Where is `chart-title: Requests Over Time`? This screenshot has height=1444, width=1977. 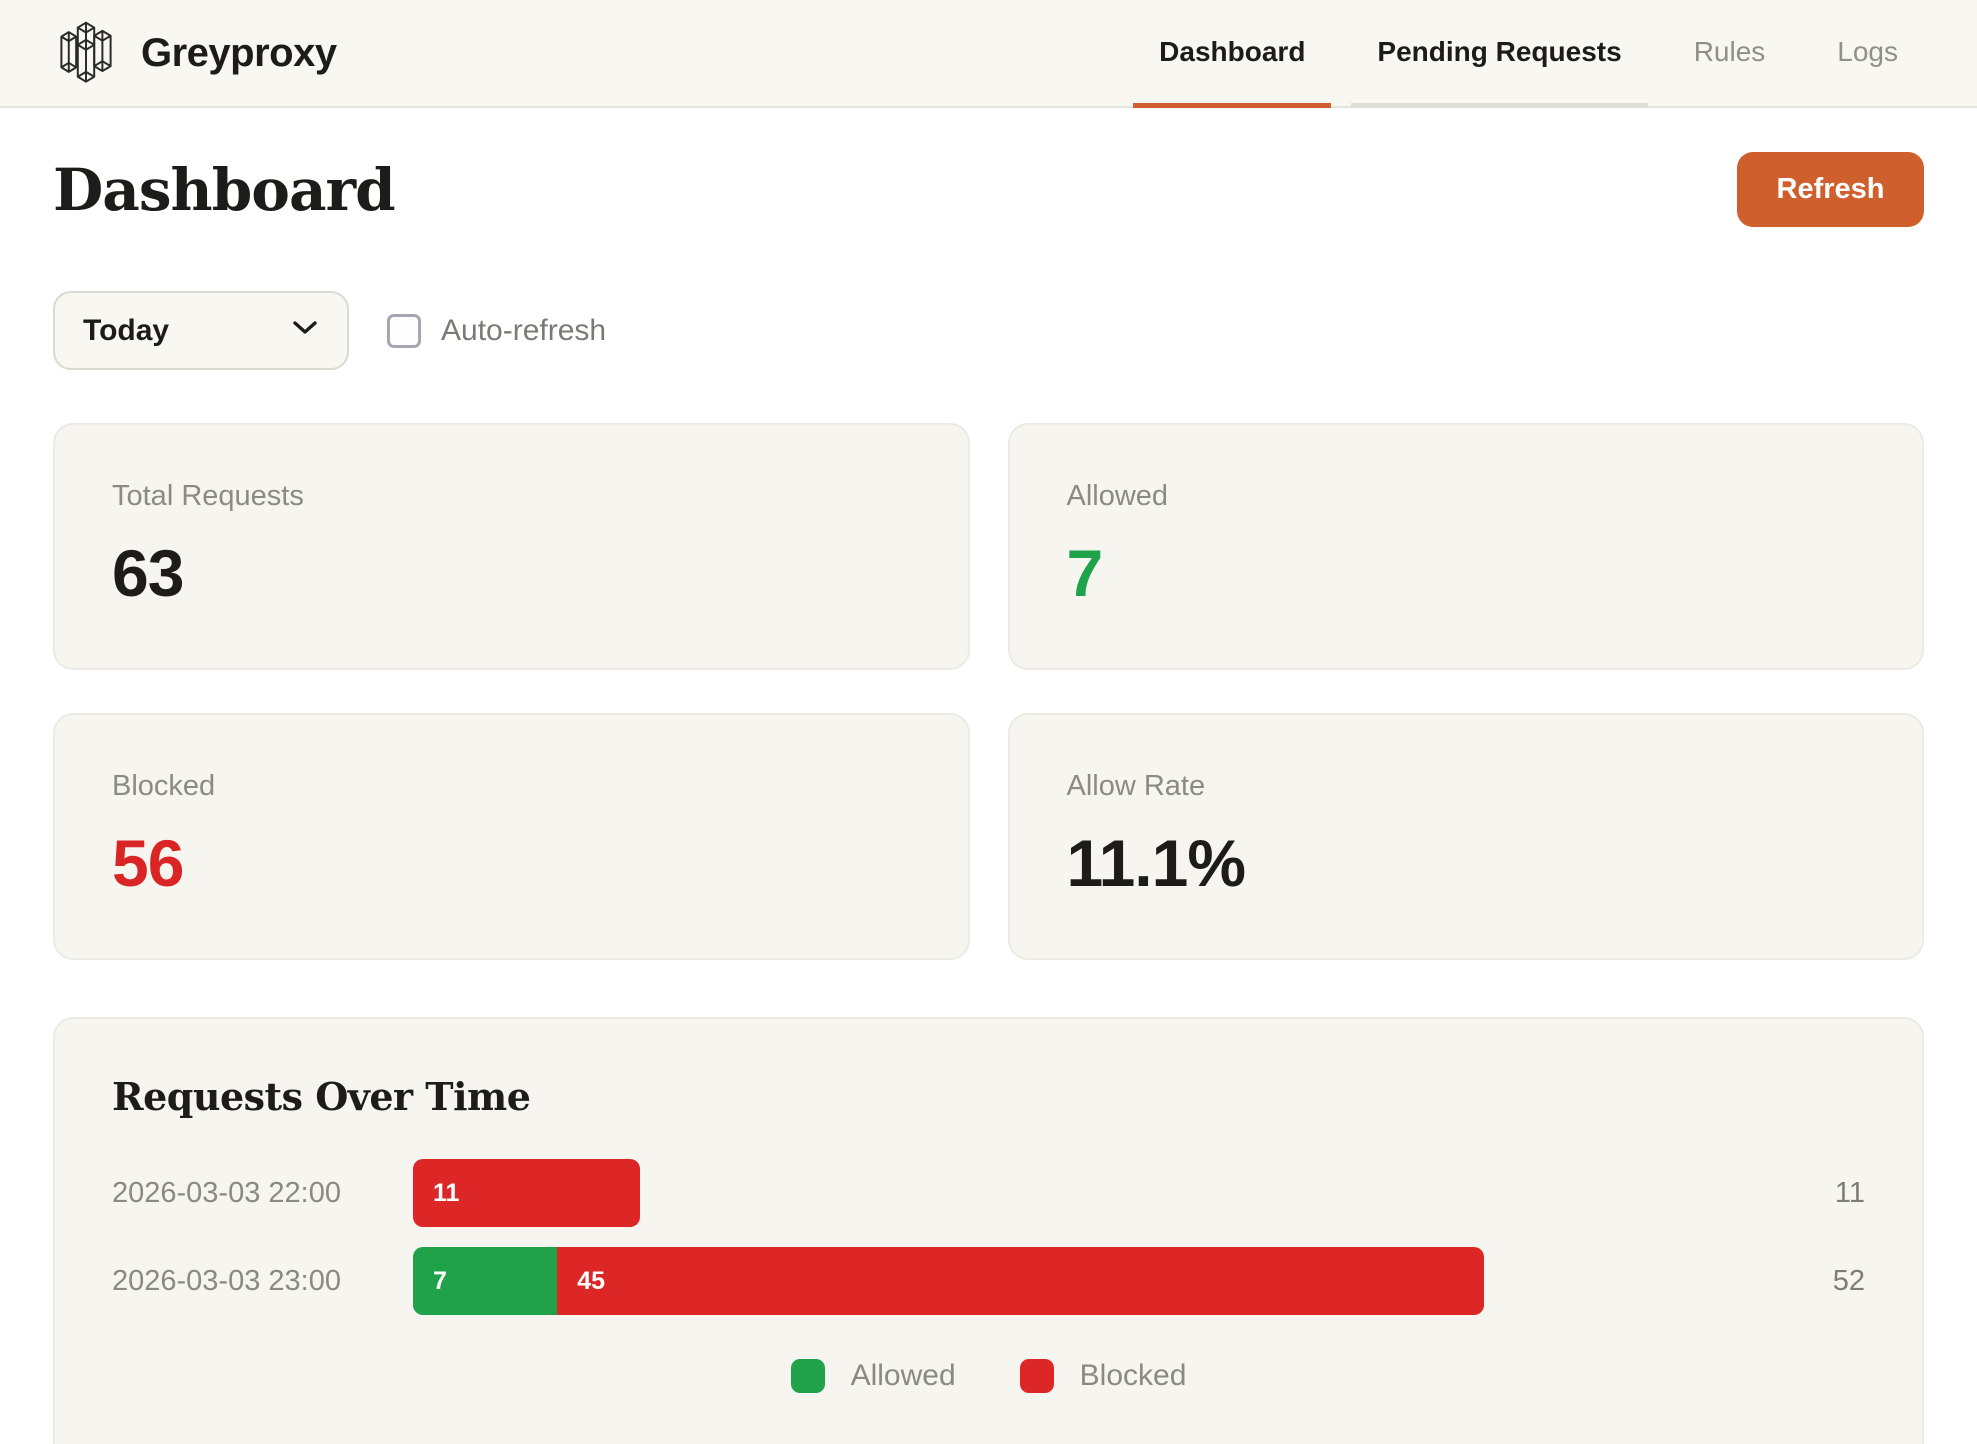
chart-title: Requests Over Time is located at coordinates (321, 1096).